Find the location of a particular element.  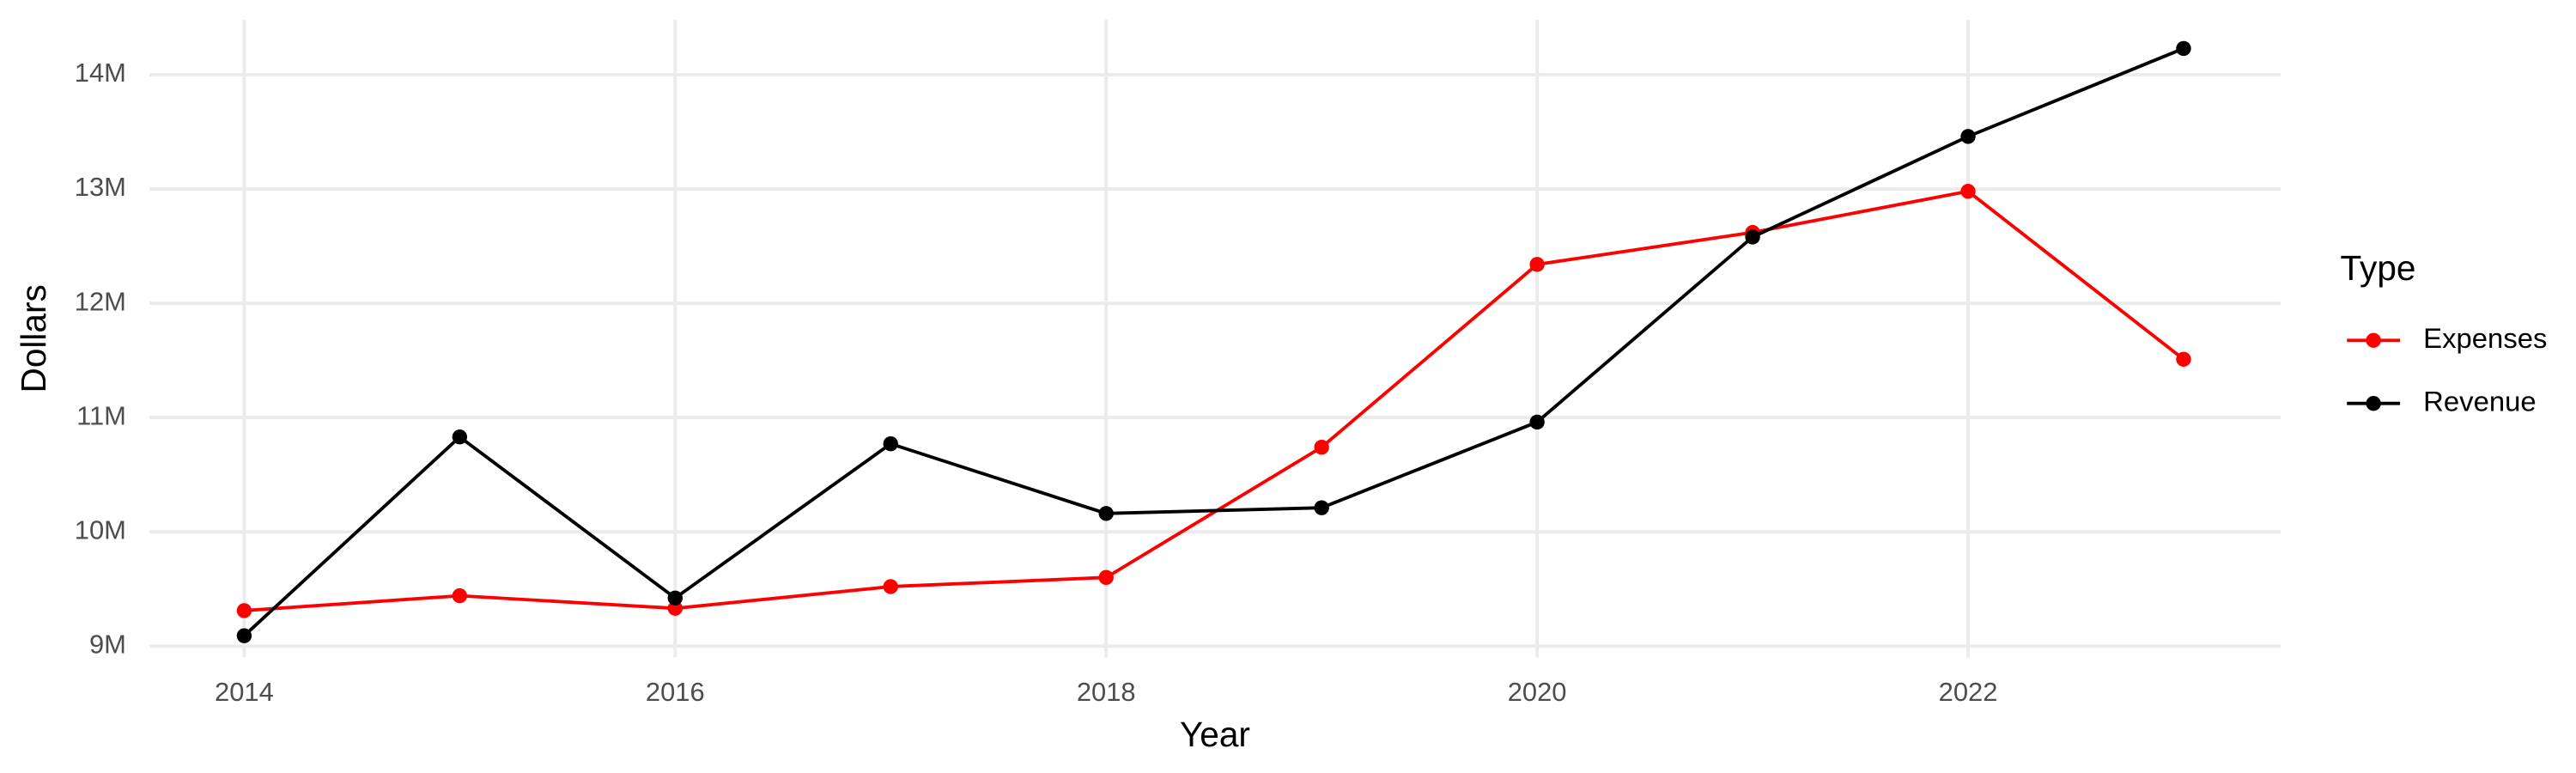

y-tick-label: 13M is located at coordinates (101, 187).